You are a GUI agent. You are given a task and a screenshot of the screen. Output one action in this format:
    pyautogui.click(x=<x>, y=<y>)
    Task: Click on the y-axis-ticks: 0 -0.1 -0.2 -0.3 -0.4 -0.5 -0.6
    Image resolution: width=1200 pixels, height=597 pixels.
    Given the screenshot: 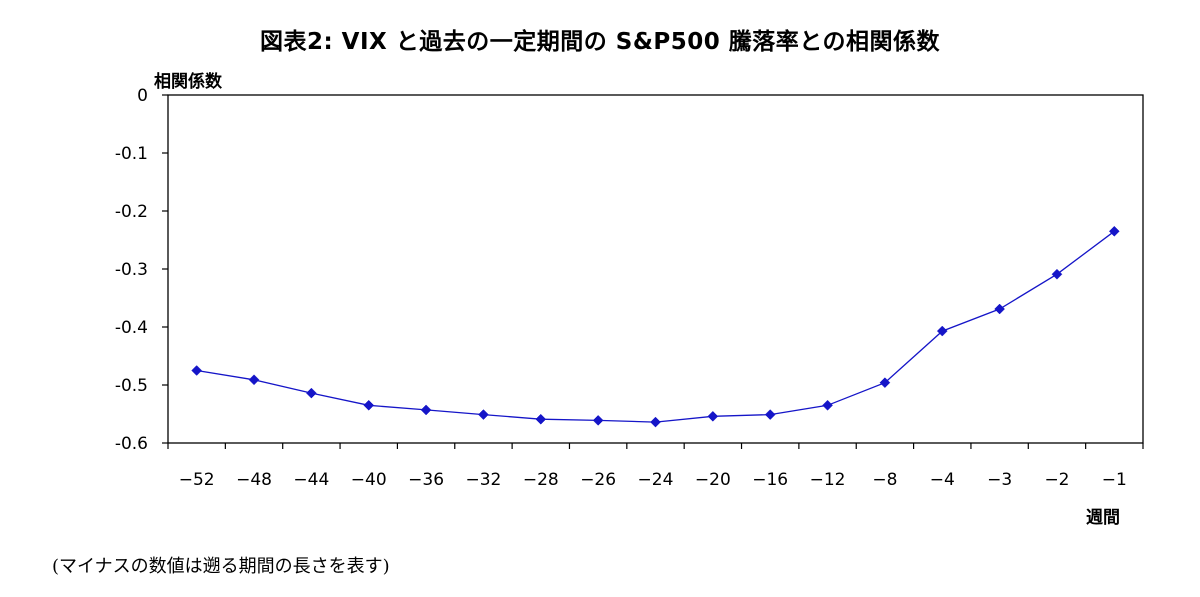 What is the action you would take?
    pyautogui.click(x=141, y=270)
    